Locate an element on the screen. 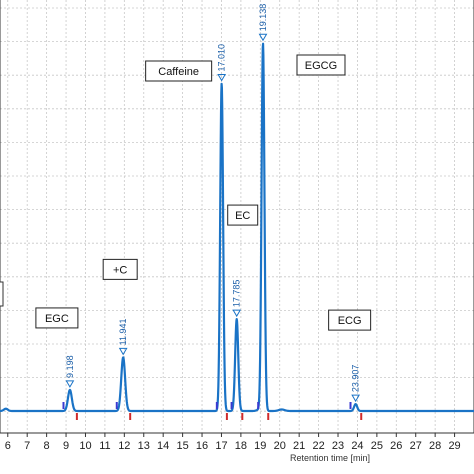 The height and width of the screenshot is (474, 474). peak-name-label: Caffeine is located at coordinates (178, 72).